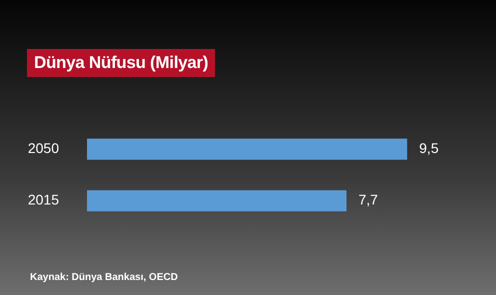  Describe the element at coordinates (44, 200) in the screenshot. I see `y-tick-label: 2015` at that location.